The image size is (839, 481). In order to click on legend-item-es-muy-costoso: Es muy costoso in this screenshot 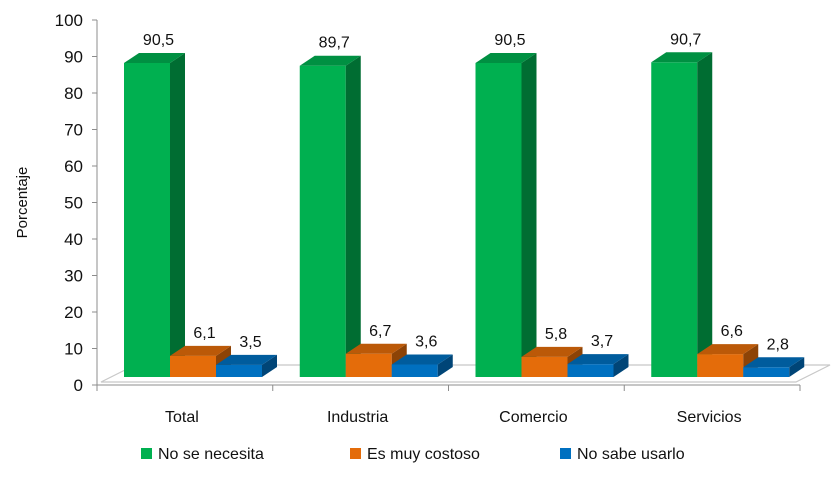, I will do `click(415, 454)`.